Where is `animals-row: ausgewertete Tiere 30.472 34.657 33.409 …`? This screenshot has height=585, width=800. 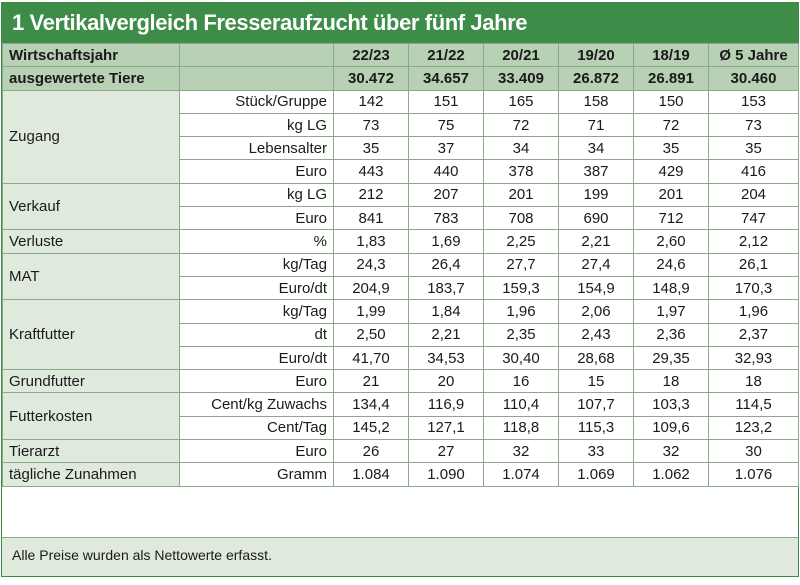
animals-row: ausgewertete Tiere 30.472 34.657 33.409 … is located at coordinates (400, 78).